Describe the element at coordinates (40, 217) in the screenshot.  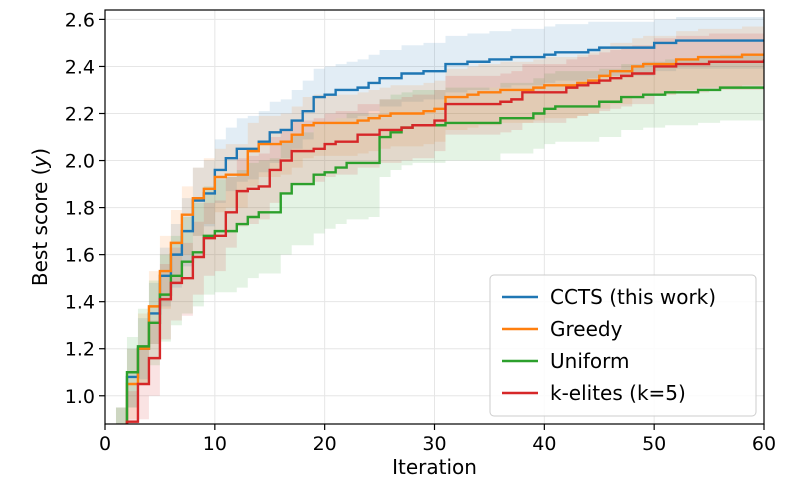
I see `y-axis-label: Best score (y)` at that location.